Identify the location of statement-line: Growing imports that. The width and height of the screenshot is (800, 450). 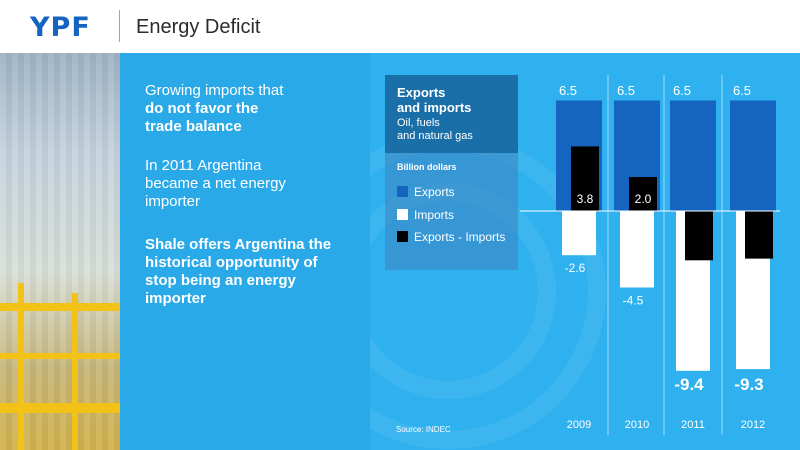
(214, 90).